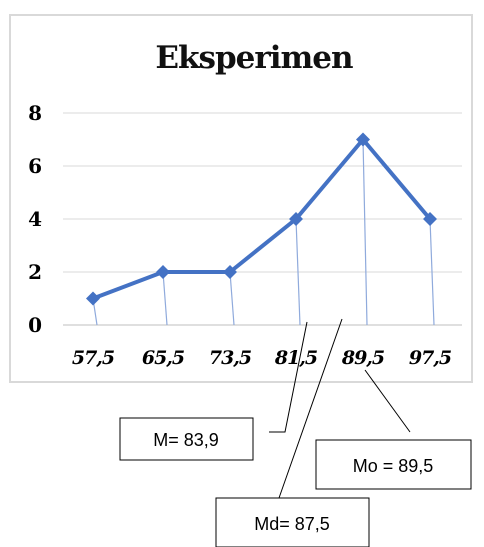  I want to click on mean-leader-line, so click(288, 377).